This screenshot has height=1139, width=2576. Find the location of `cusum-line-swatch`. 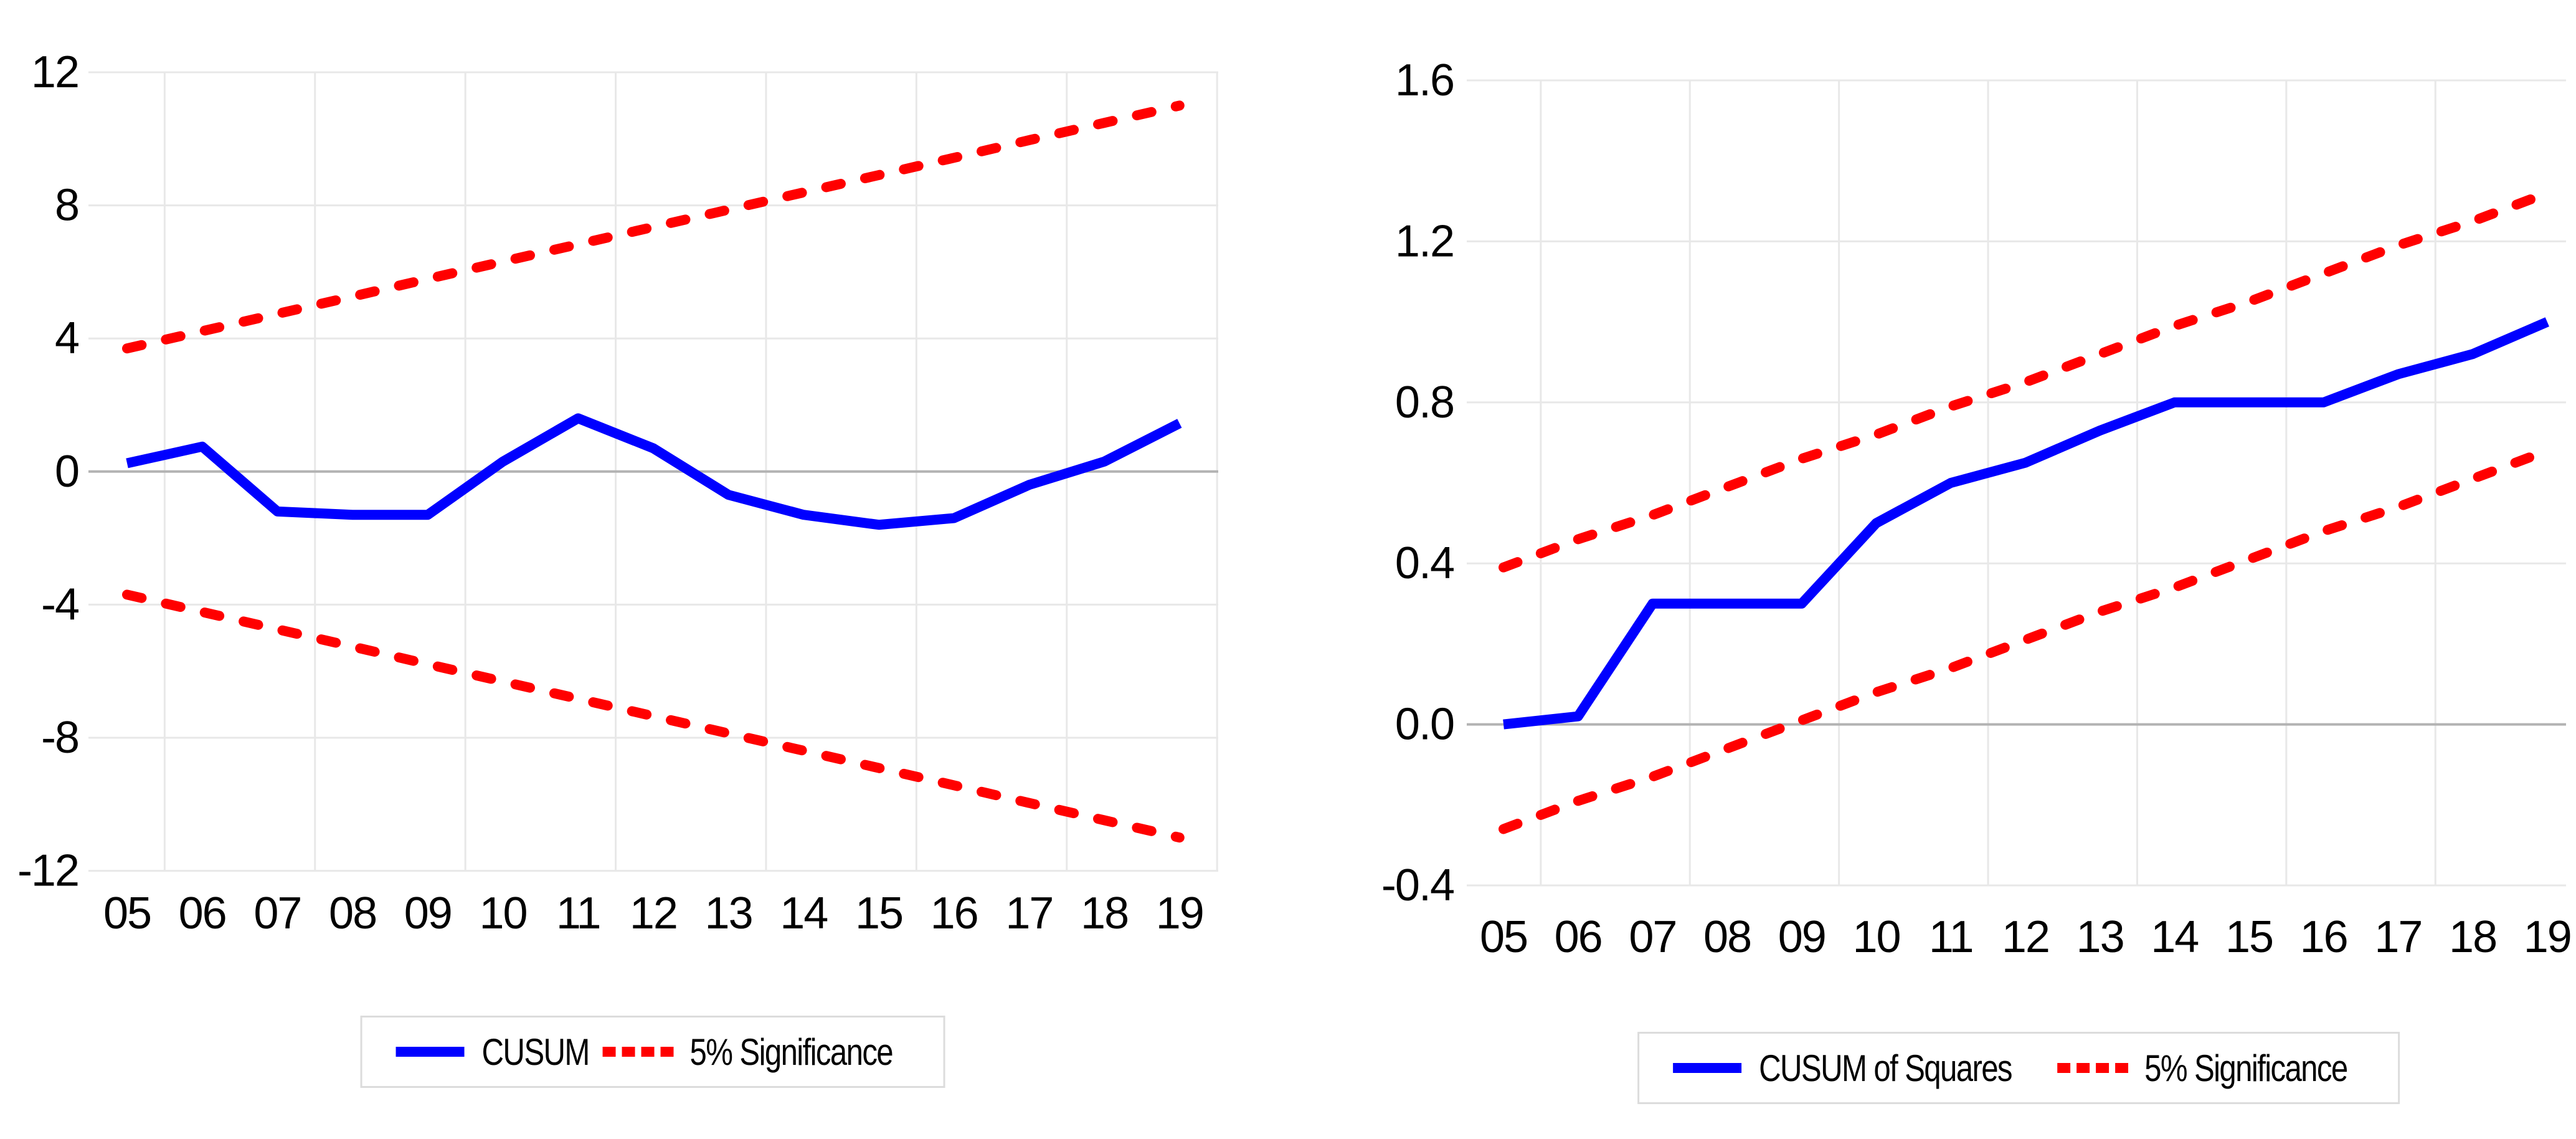

cusum-line-swatch is located at coordinates (430, 1052).